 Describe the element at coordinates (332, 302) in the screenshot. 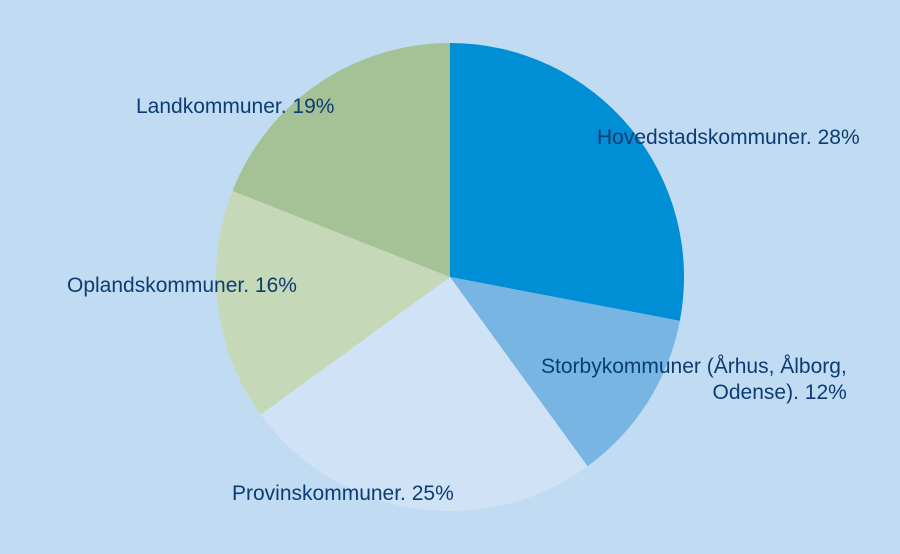

I see `pie-slice-oplandskommuner` at that location.